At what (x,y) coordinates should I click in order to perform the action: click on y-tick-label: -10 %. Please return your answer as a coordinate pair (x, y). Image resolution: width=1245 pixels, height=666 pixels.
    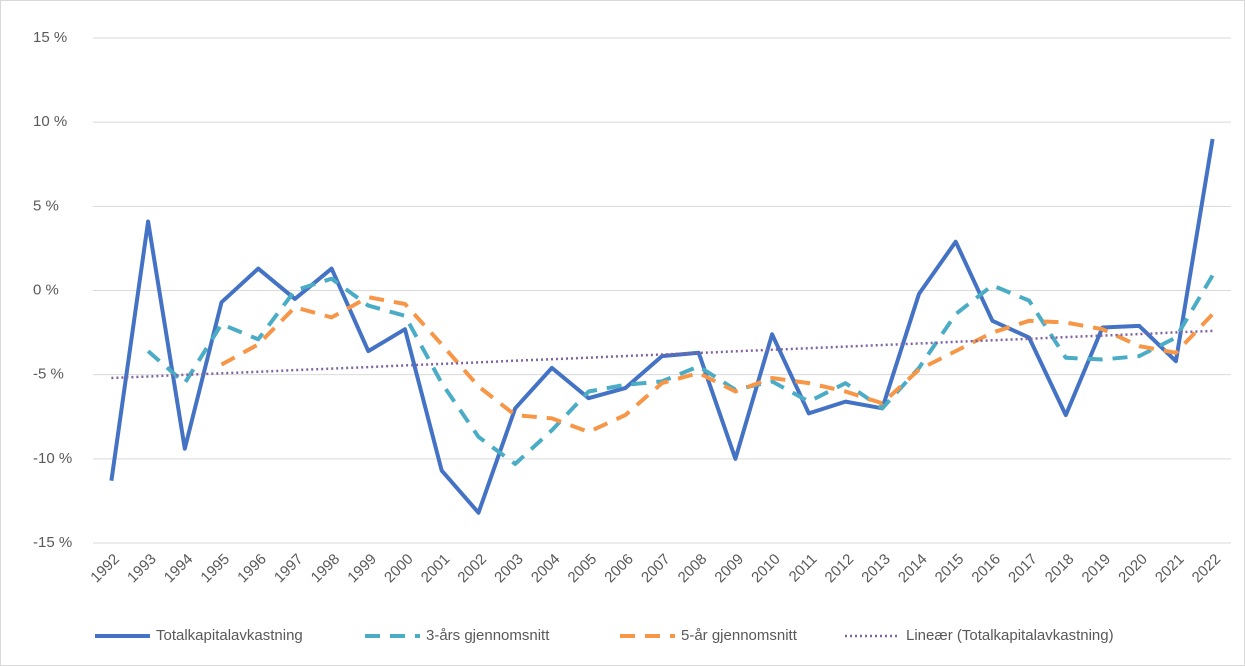
    Looking at the image, I should click on (52, 458).